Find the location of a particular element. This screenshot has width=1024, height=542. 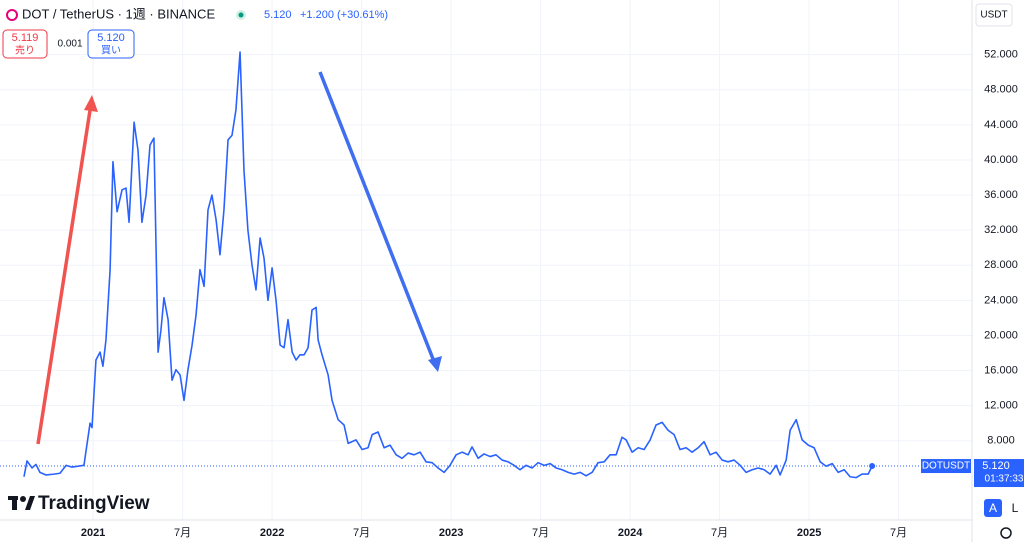

symbol-tag-label: DOTUSDT is located at coordinates (946, 466).